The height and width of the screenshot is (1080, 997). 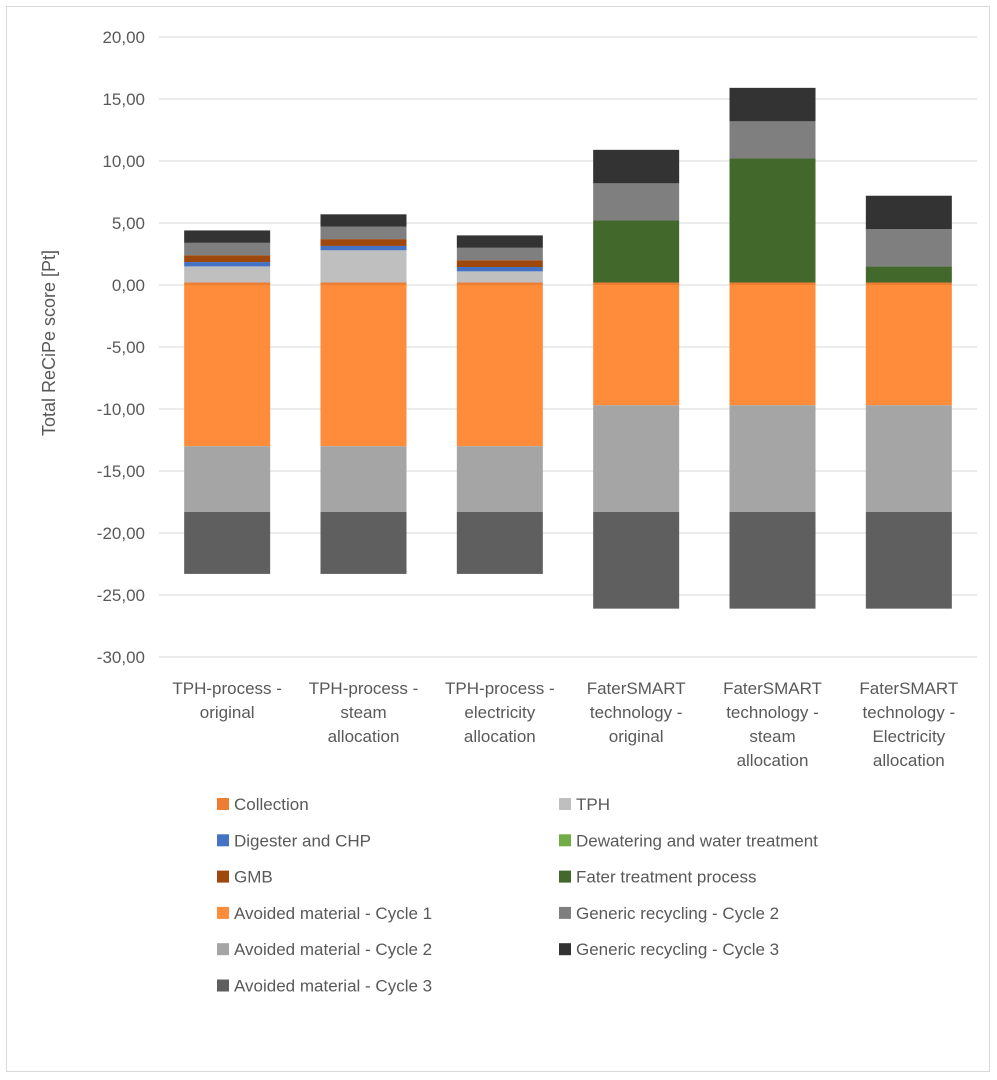 I want to click on y-tick-label: -5,00, so click(x=125, y=347).